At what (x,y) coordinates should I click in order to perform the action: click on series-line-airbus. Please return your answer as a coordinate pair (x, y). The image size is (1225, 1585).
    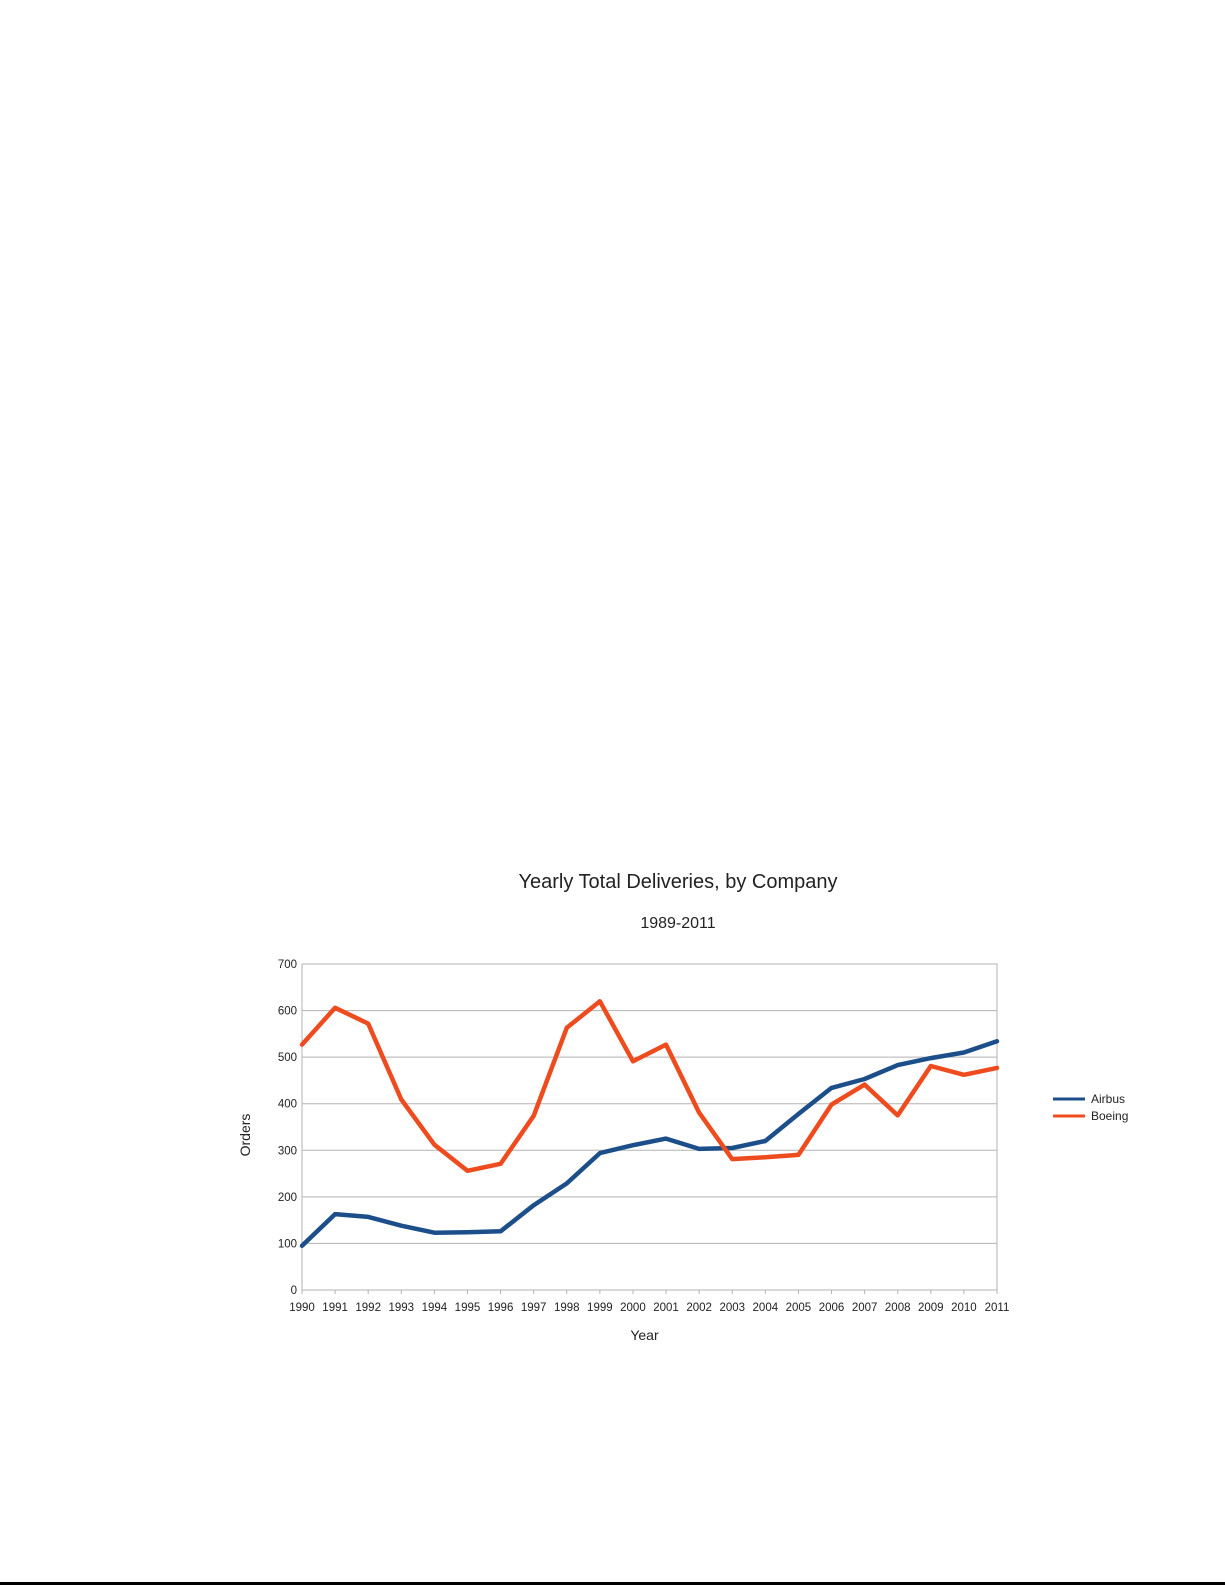
    Looking at the image, I should click on (649, 1144).